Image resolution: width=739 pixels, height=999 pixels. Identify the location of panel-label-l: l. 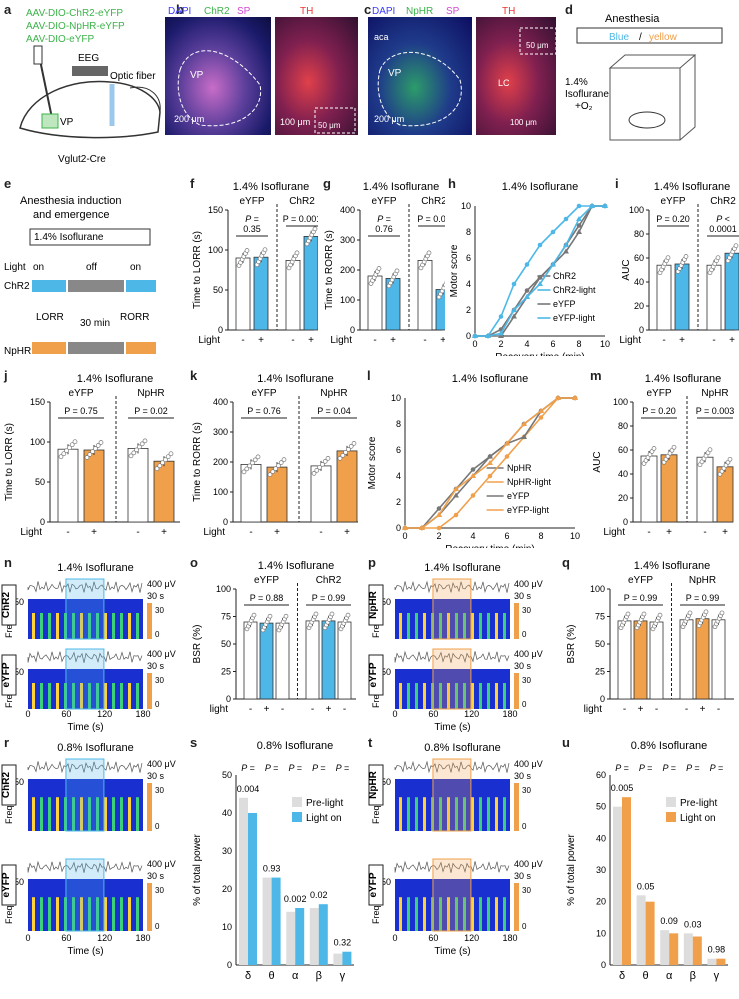
(369, 375).